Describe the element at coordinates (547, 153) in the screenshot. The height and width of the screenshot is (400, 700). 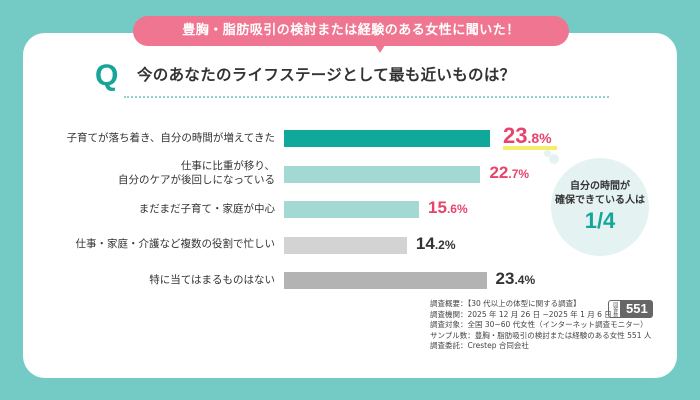
I see `thought-puff-small` at that location.